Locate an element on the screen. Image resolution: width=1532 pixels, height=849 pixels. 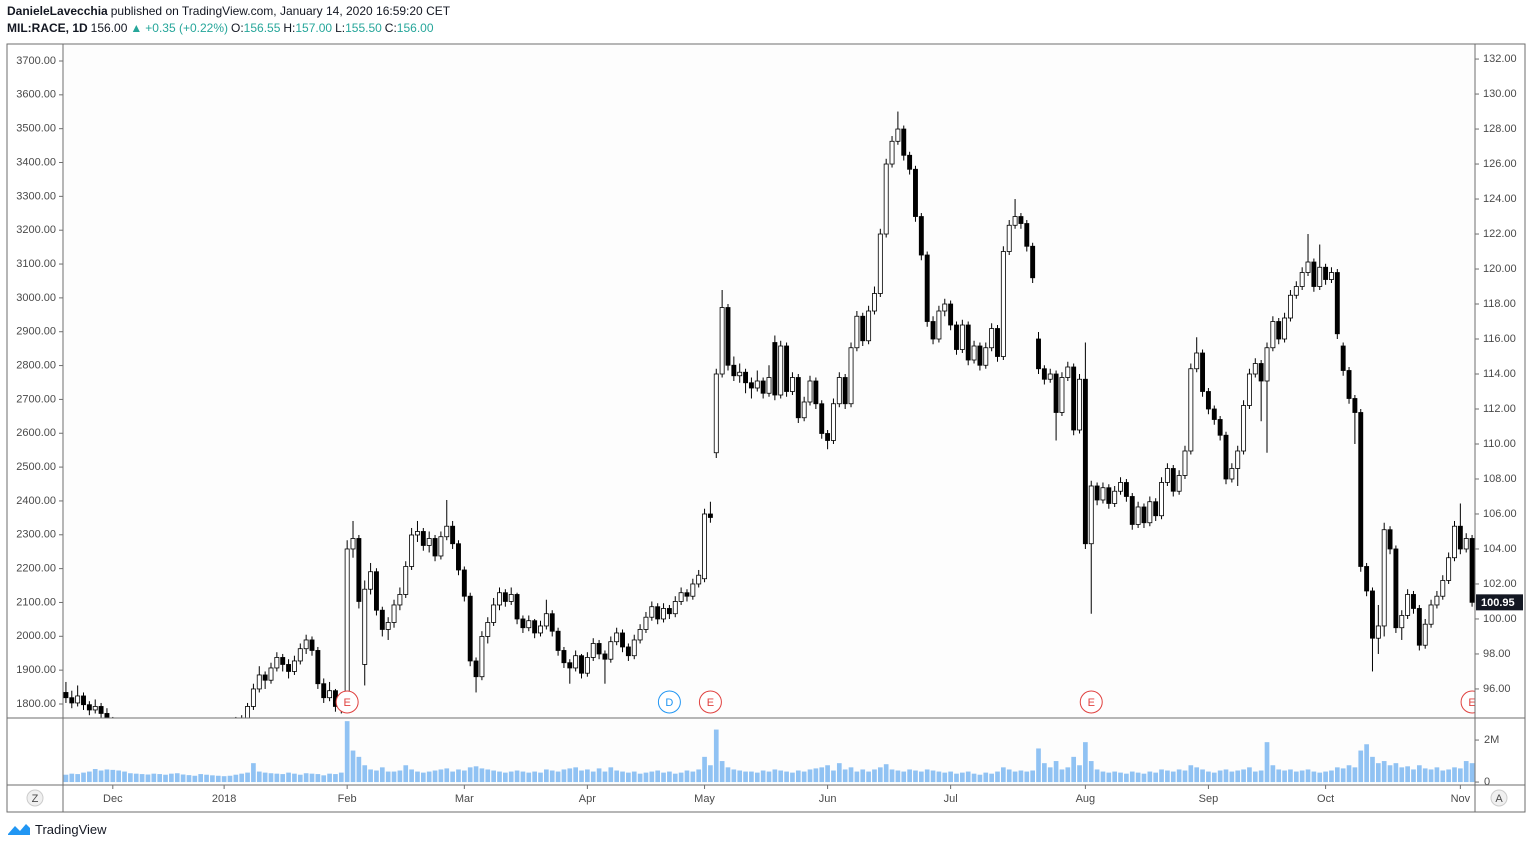
zoom-button is located at coordinates (35, 798).